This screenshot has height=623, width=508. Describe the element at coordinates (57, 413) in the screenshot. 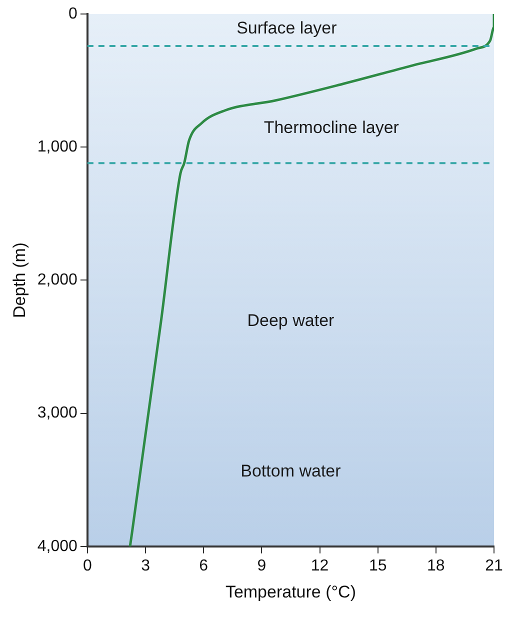

I see `y-tick-label: 3,000` at that location.